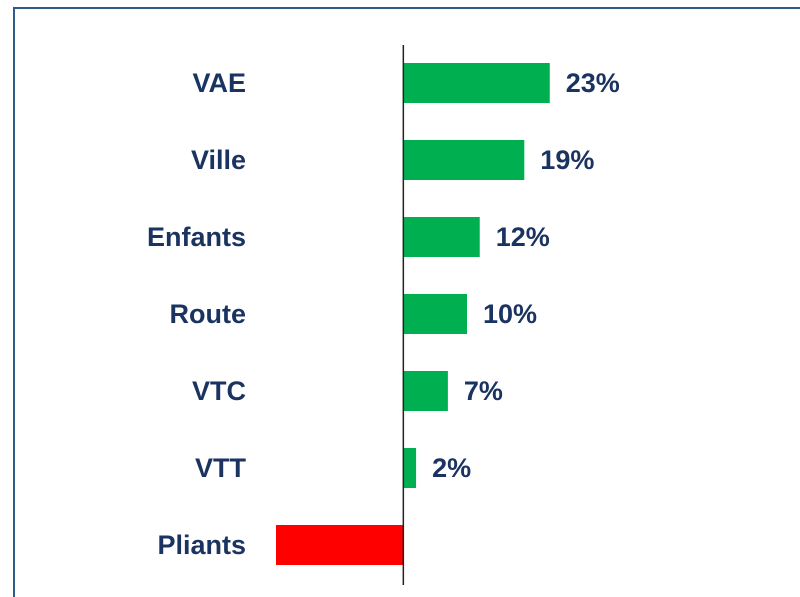 This screenshot has height=597, width=800. What do you see at coordinates (510, 314) in the screenshot?
I see `data-label: 10%` at bounding box center [510, 314].